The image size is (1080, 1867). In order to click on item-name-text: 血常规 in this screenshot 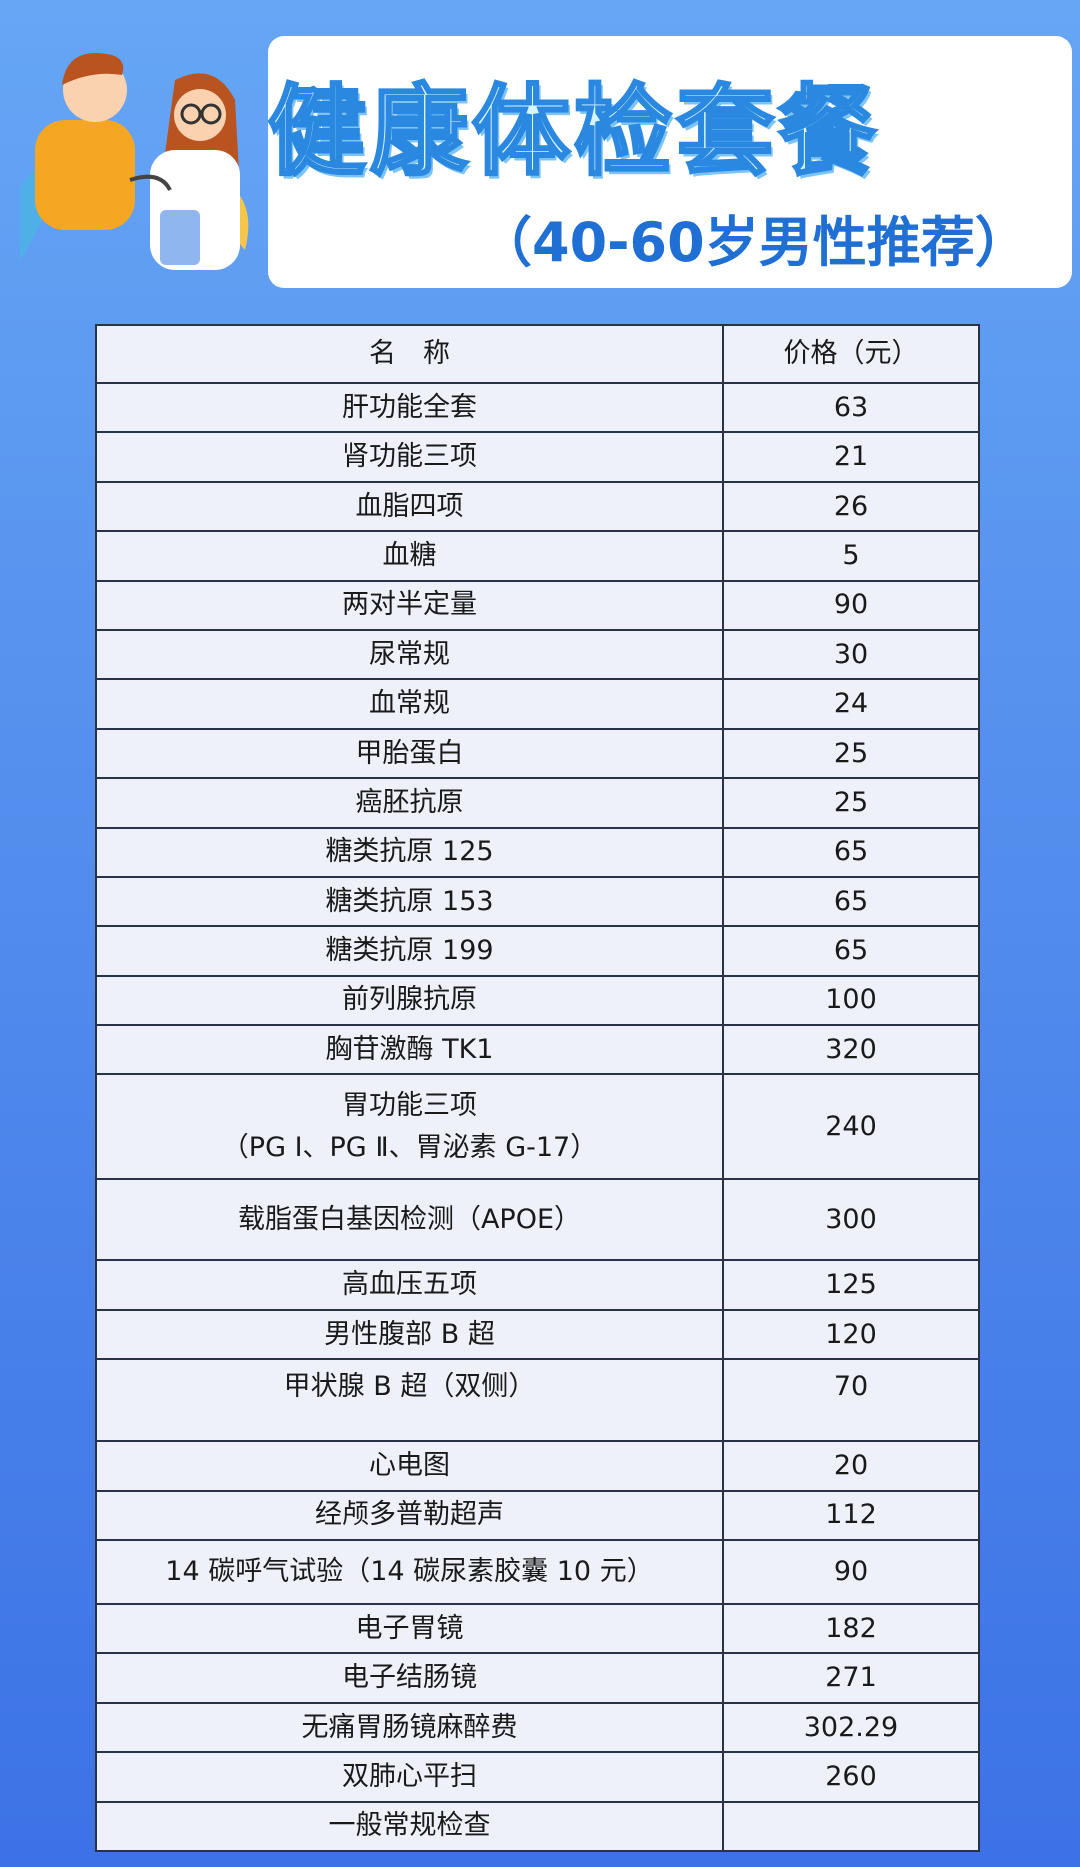, I will do `click(409, 704)`.